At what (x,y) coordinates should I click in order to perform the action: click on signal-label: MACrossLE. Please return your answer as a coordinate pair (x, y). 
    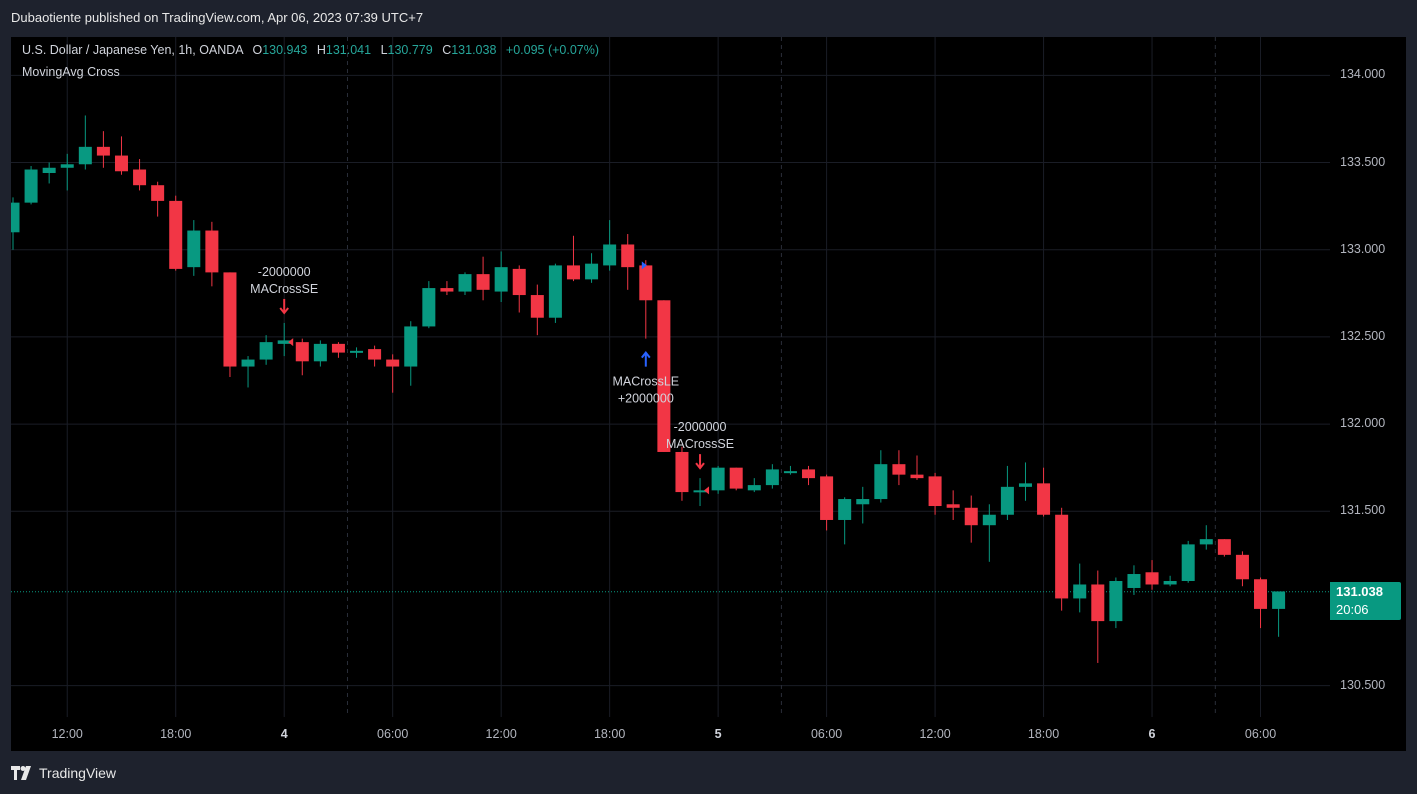
    Looking at the image, I should click on (645, 382).